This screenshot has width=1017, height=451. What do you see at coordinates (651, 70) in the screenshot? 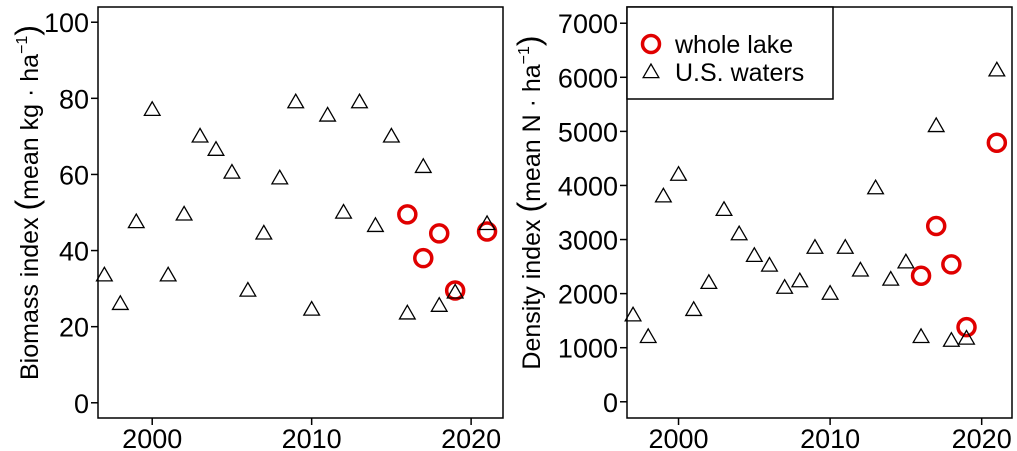
I see `legend-marker-triangle` at bounding box center [651, 70].